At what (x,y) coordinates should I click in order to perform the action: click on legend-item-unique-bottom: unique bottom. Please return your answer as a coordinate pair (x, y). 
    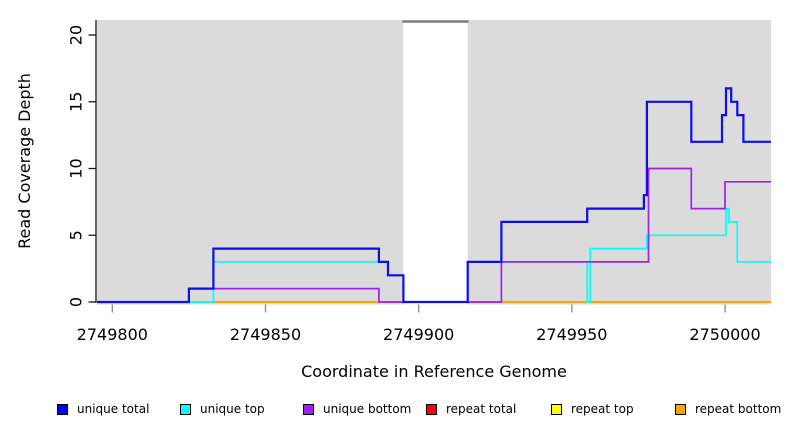
    Looking at the image, I should click on (357, 409).